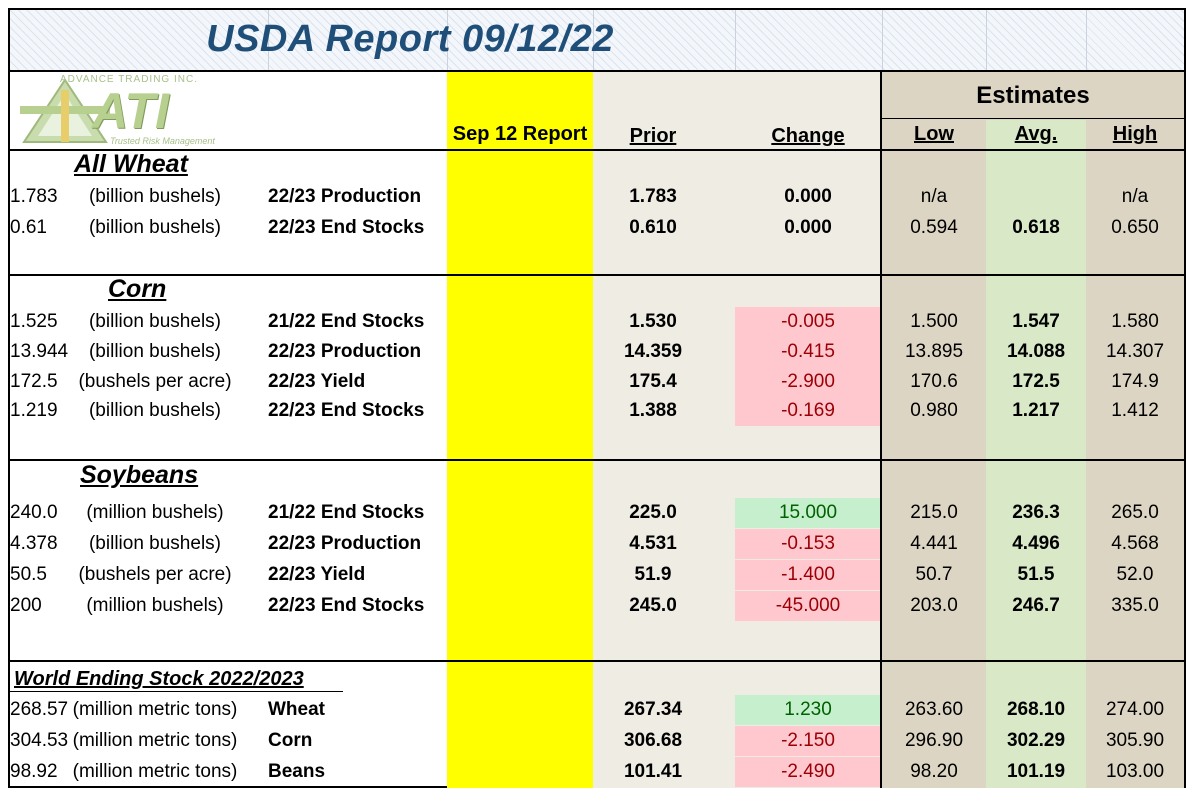 The image size is (1192, 795). Describe the element at coordinates (39, 740) in the screenshot. I see `cell-report: 304.53` at that location.